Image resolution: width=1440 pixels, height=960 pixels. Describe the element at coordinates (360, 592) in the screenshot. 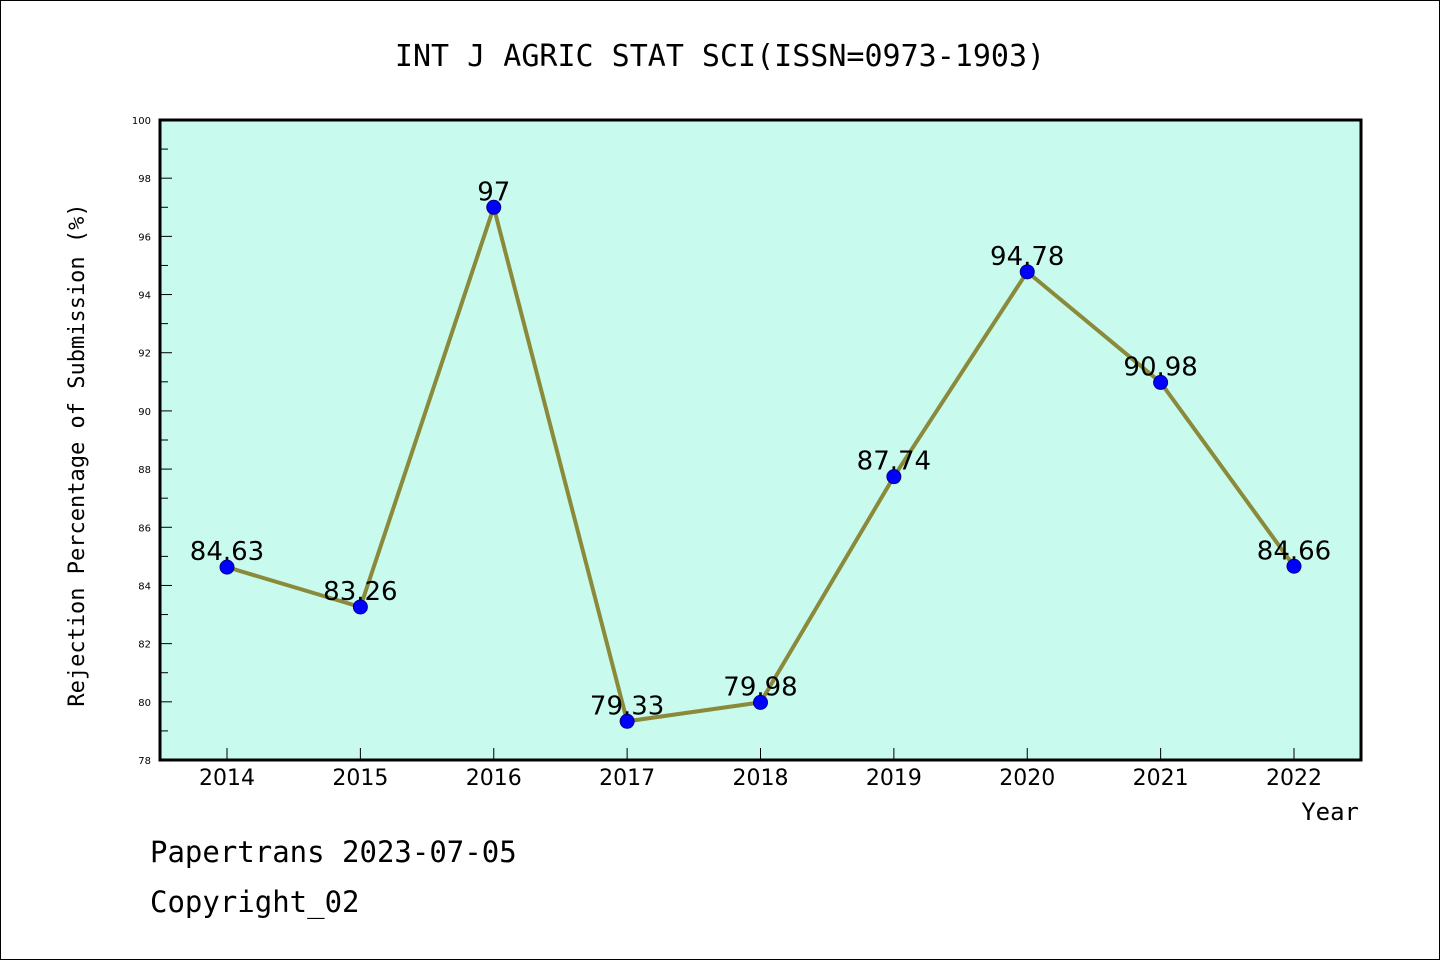

I see `data-label: 83.26` at that location.